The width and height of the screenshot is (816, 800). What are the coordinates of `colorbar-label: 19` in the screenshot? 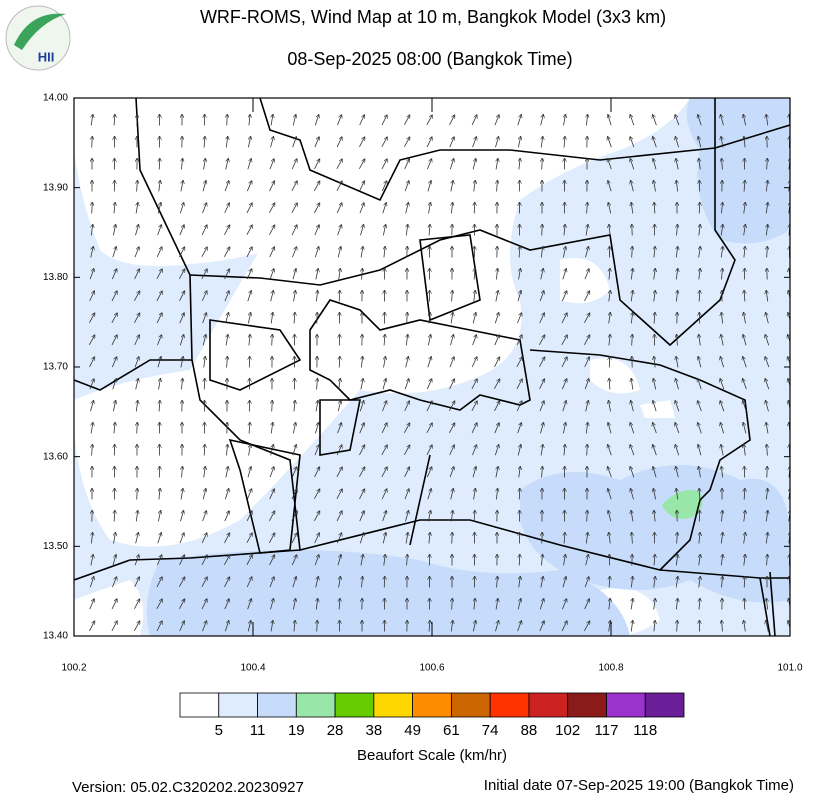 It's located at (296, 730).